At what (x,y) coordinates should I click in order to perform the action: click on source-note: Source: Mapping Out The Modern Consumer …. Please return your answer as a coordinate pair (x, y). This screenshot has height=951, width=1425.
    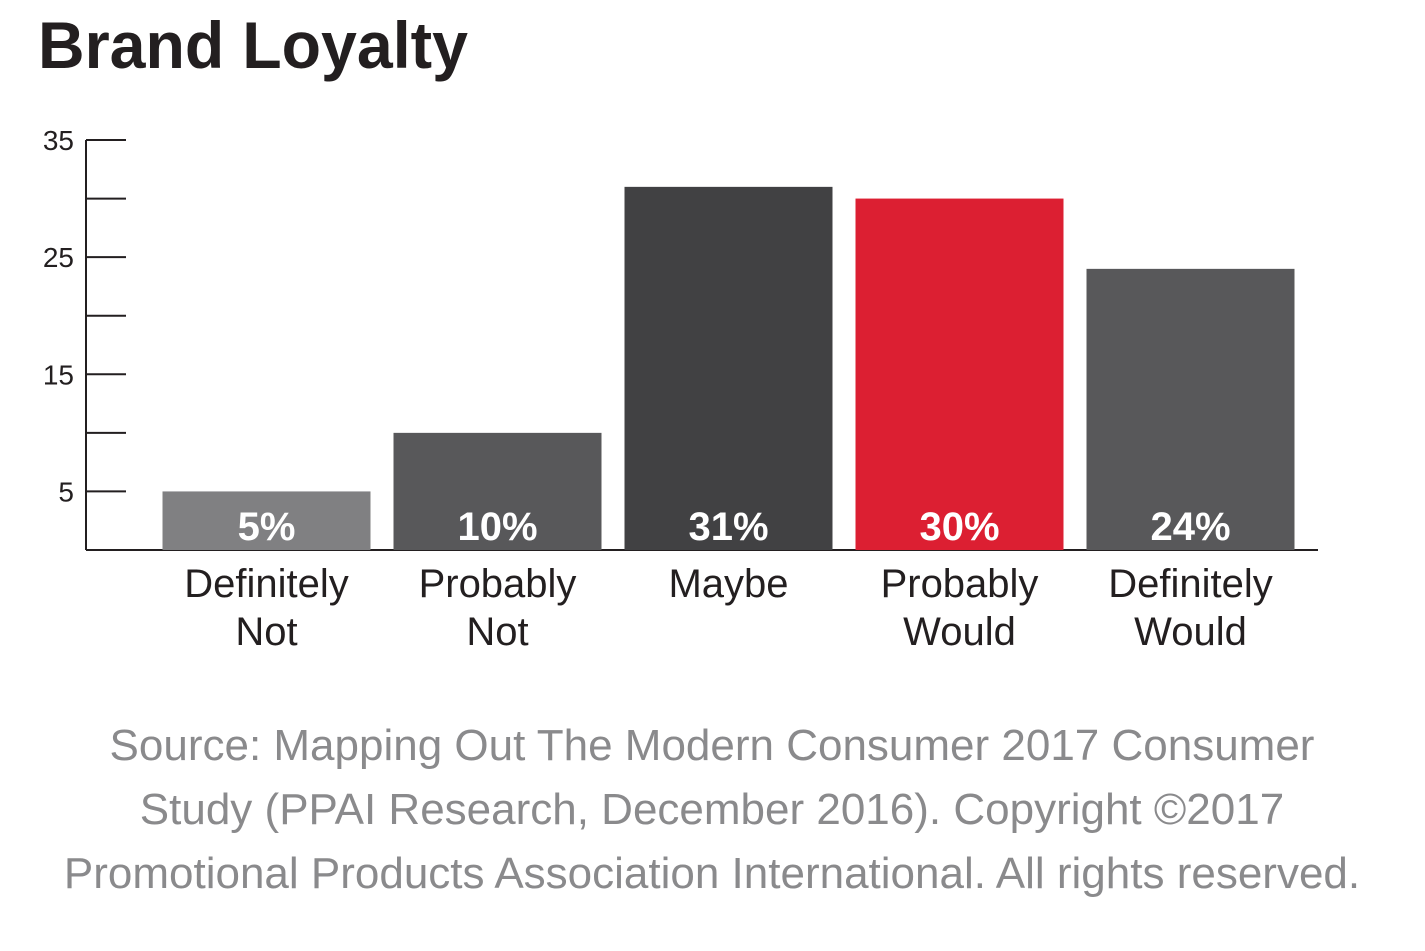
    Looking at the image, I should click on (712, 745).